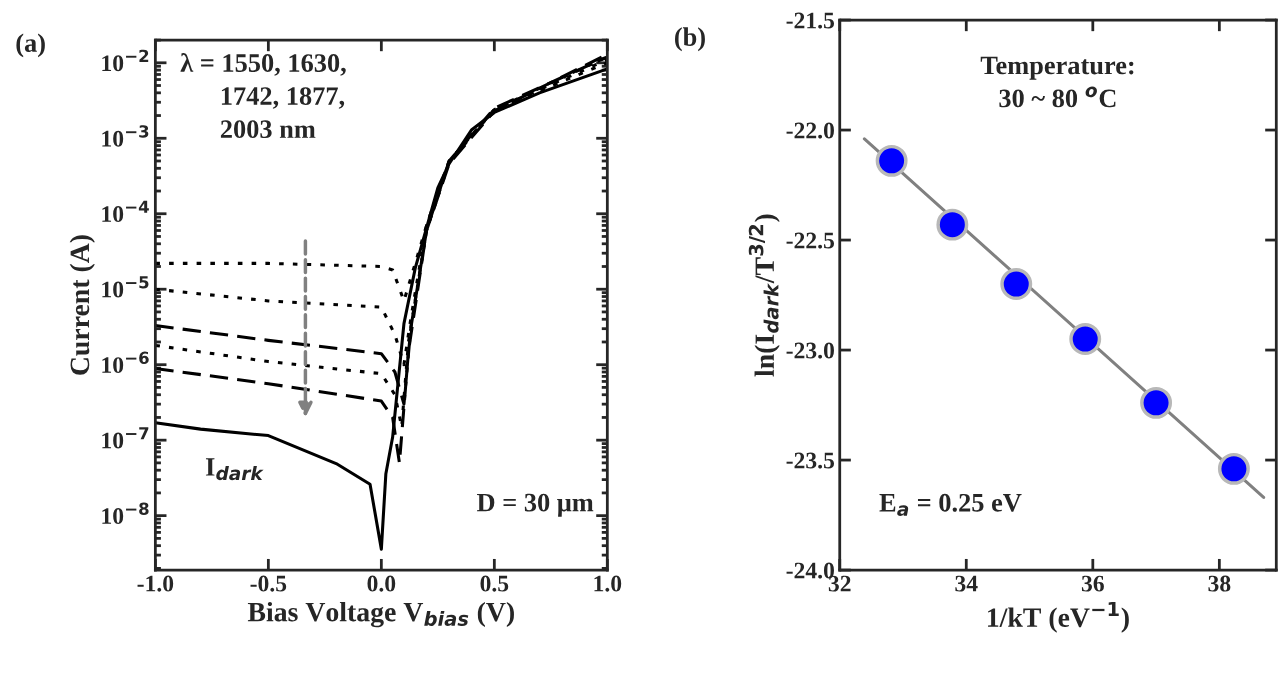 The width and height of the screenshot is (1284, 691). What do you see at coordinates (1092, 583) in the screenshot?
I see `x-tick-label: 36` at bounding box center [1092, 583].